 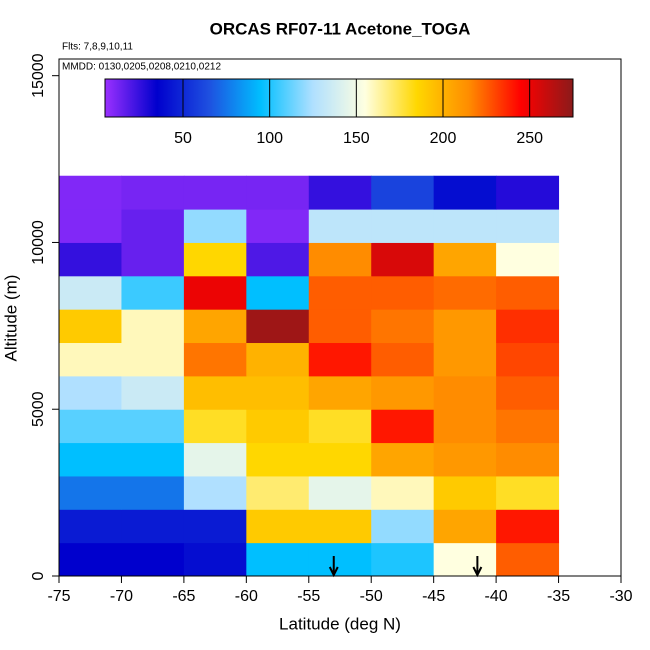 What do you see at coordinates (38, 242) in the screenshot?
I see `y-tick-label: 10000` at bounding box center [38, 242].